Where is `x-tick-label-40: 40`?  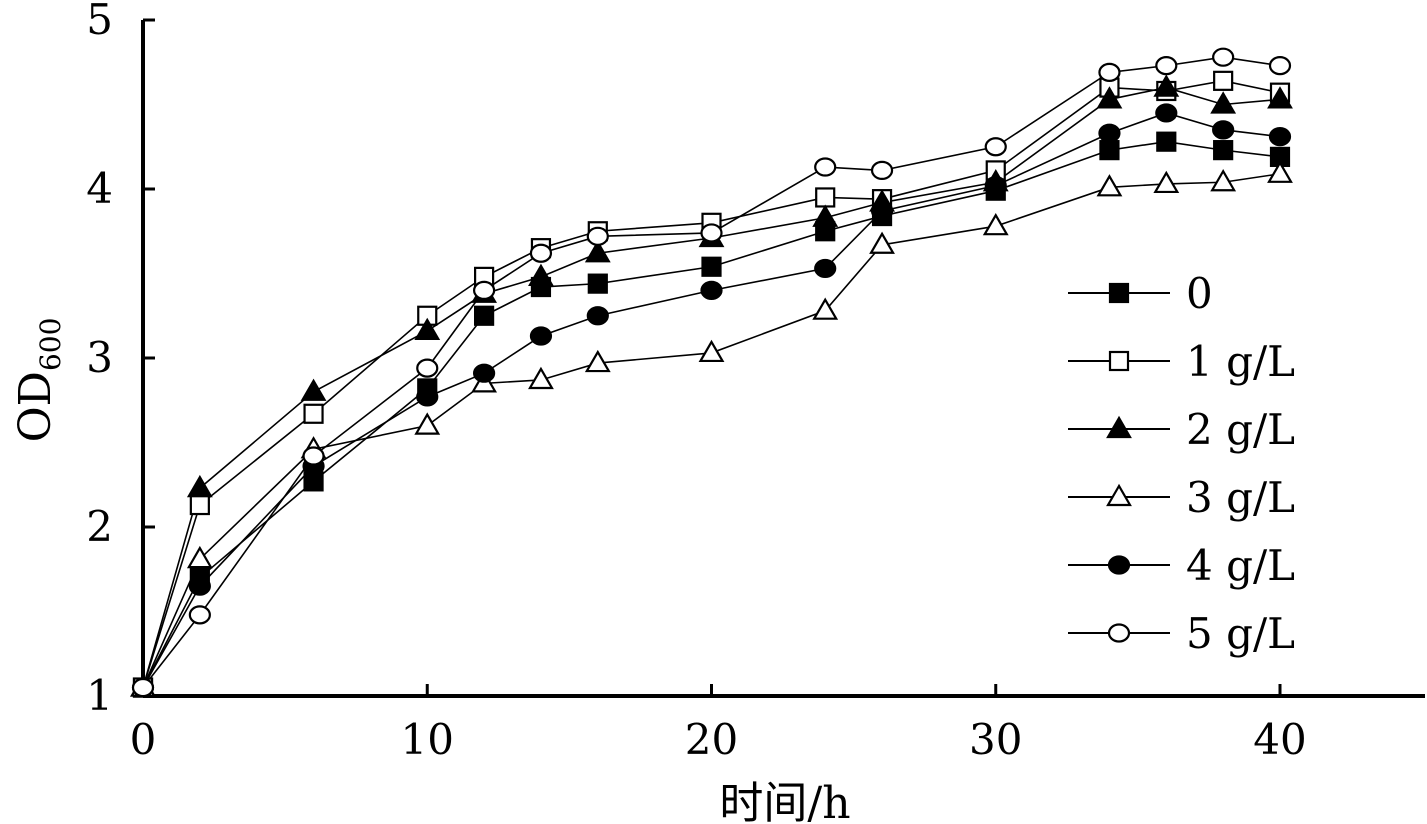
x-tick-label-40: 40 is located at coordinates (1279, 739).